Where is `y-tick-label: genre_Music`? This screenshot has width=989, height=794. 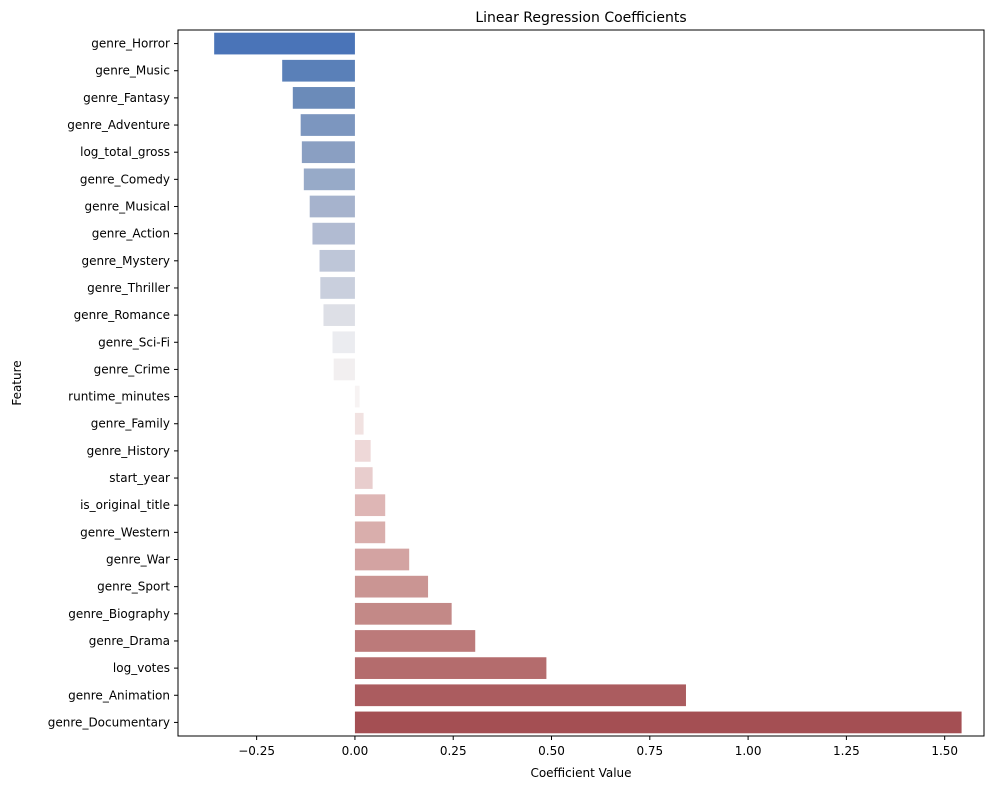 y-tick-label: genre_Music is located at coordinates (132, 71).